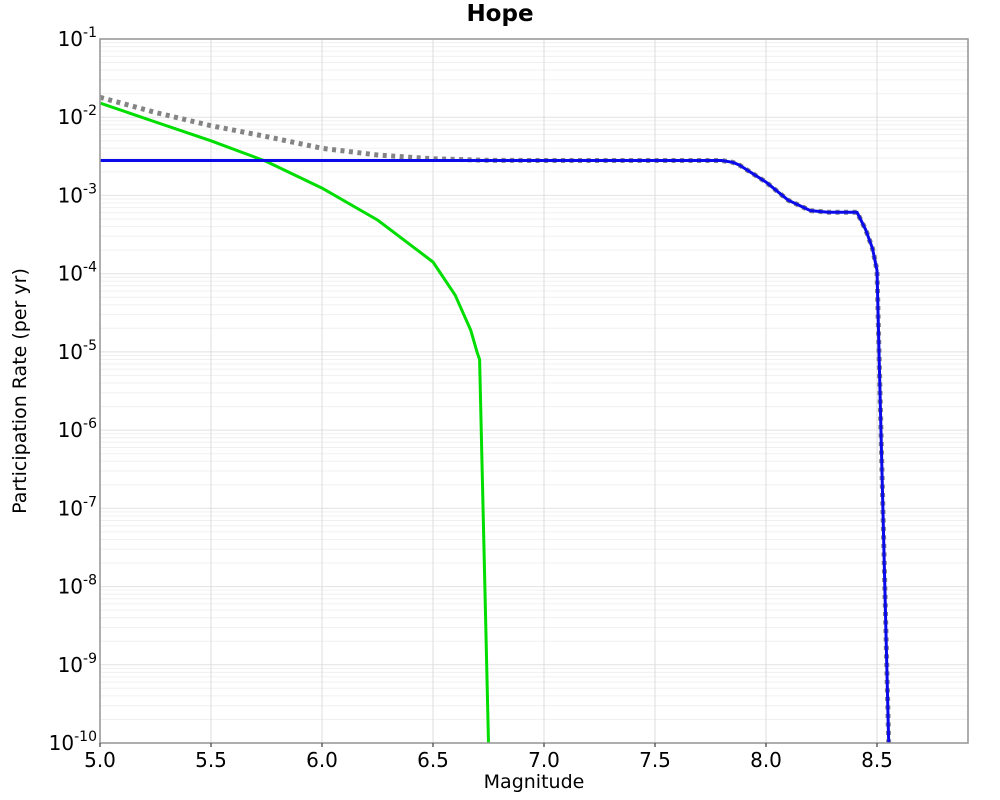 The height and width of the screenshot is (800, 1000). Describe the element at coordinates (78, 273) in the screenshot. I see `y-tick-label: 10⁻⁴` at that location.